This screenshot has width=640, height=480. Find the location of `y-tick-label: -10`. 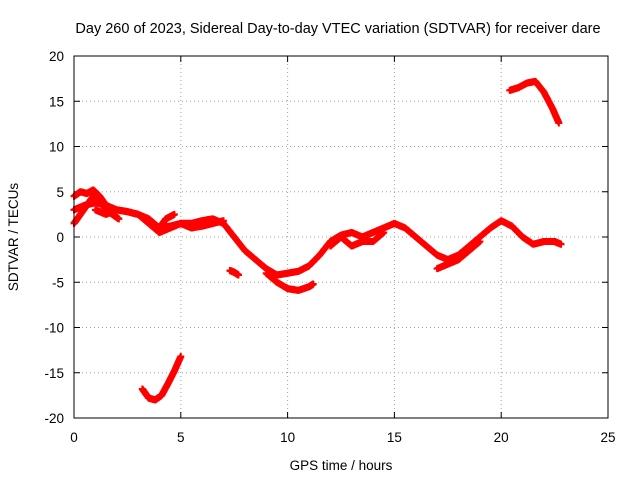

y-tick-label: -10 is located at coordinates (54, 328).